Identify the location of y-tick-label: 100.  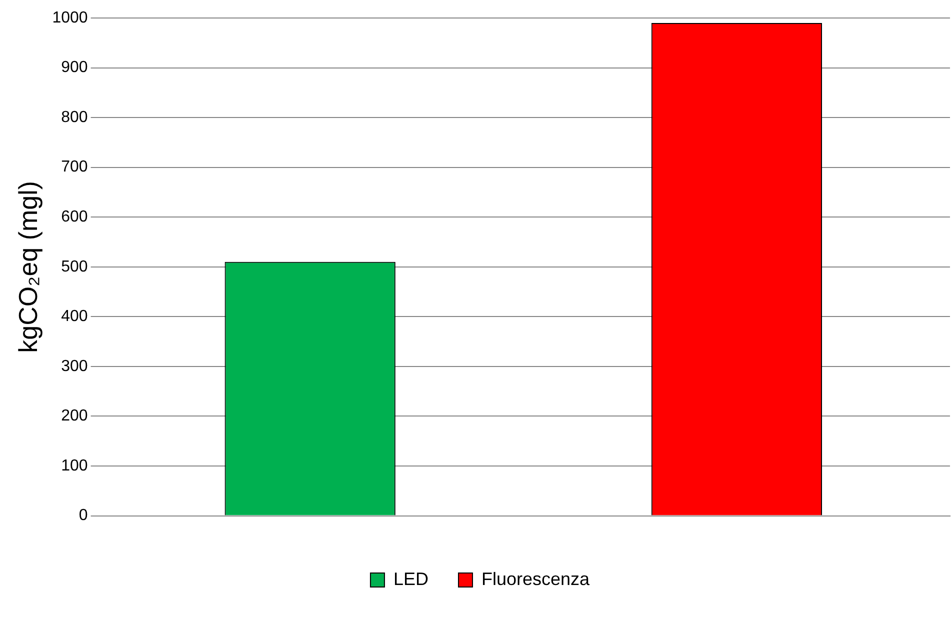
(74, 465).